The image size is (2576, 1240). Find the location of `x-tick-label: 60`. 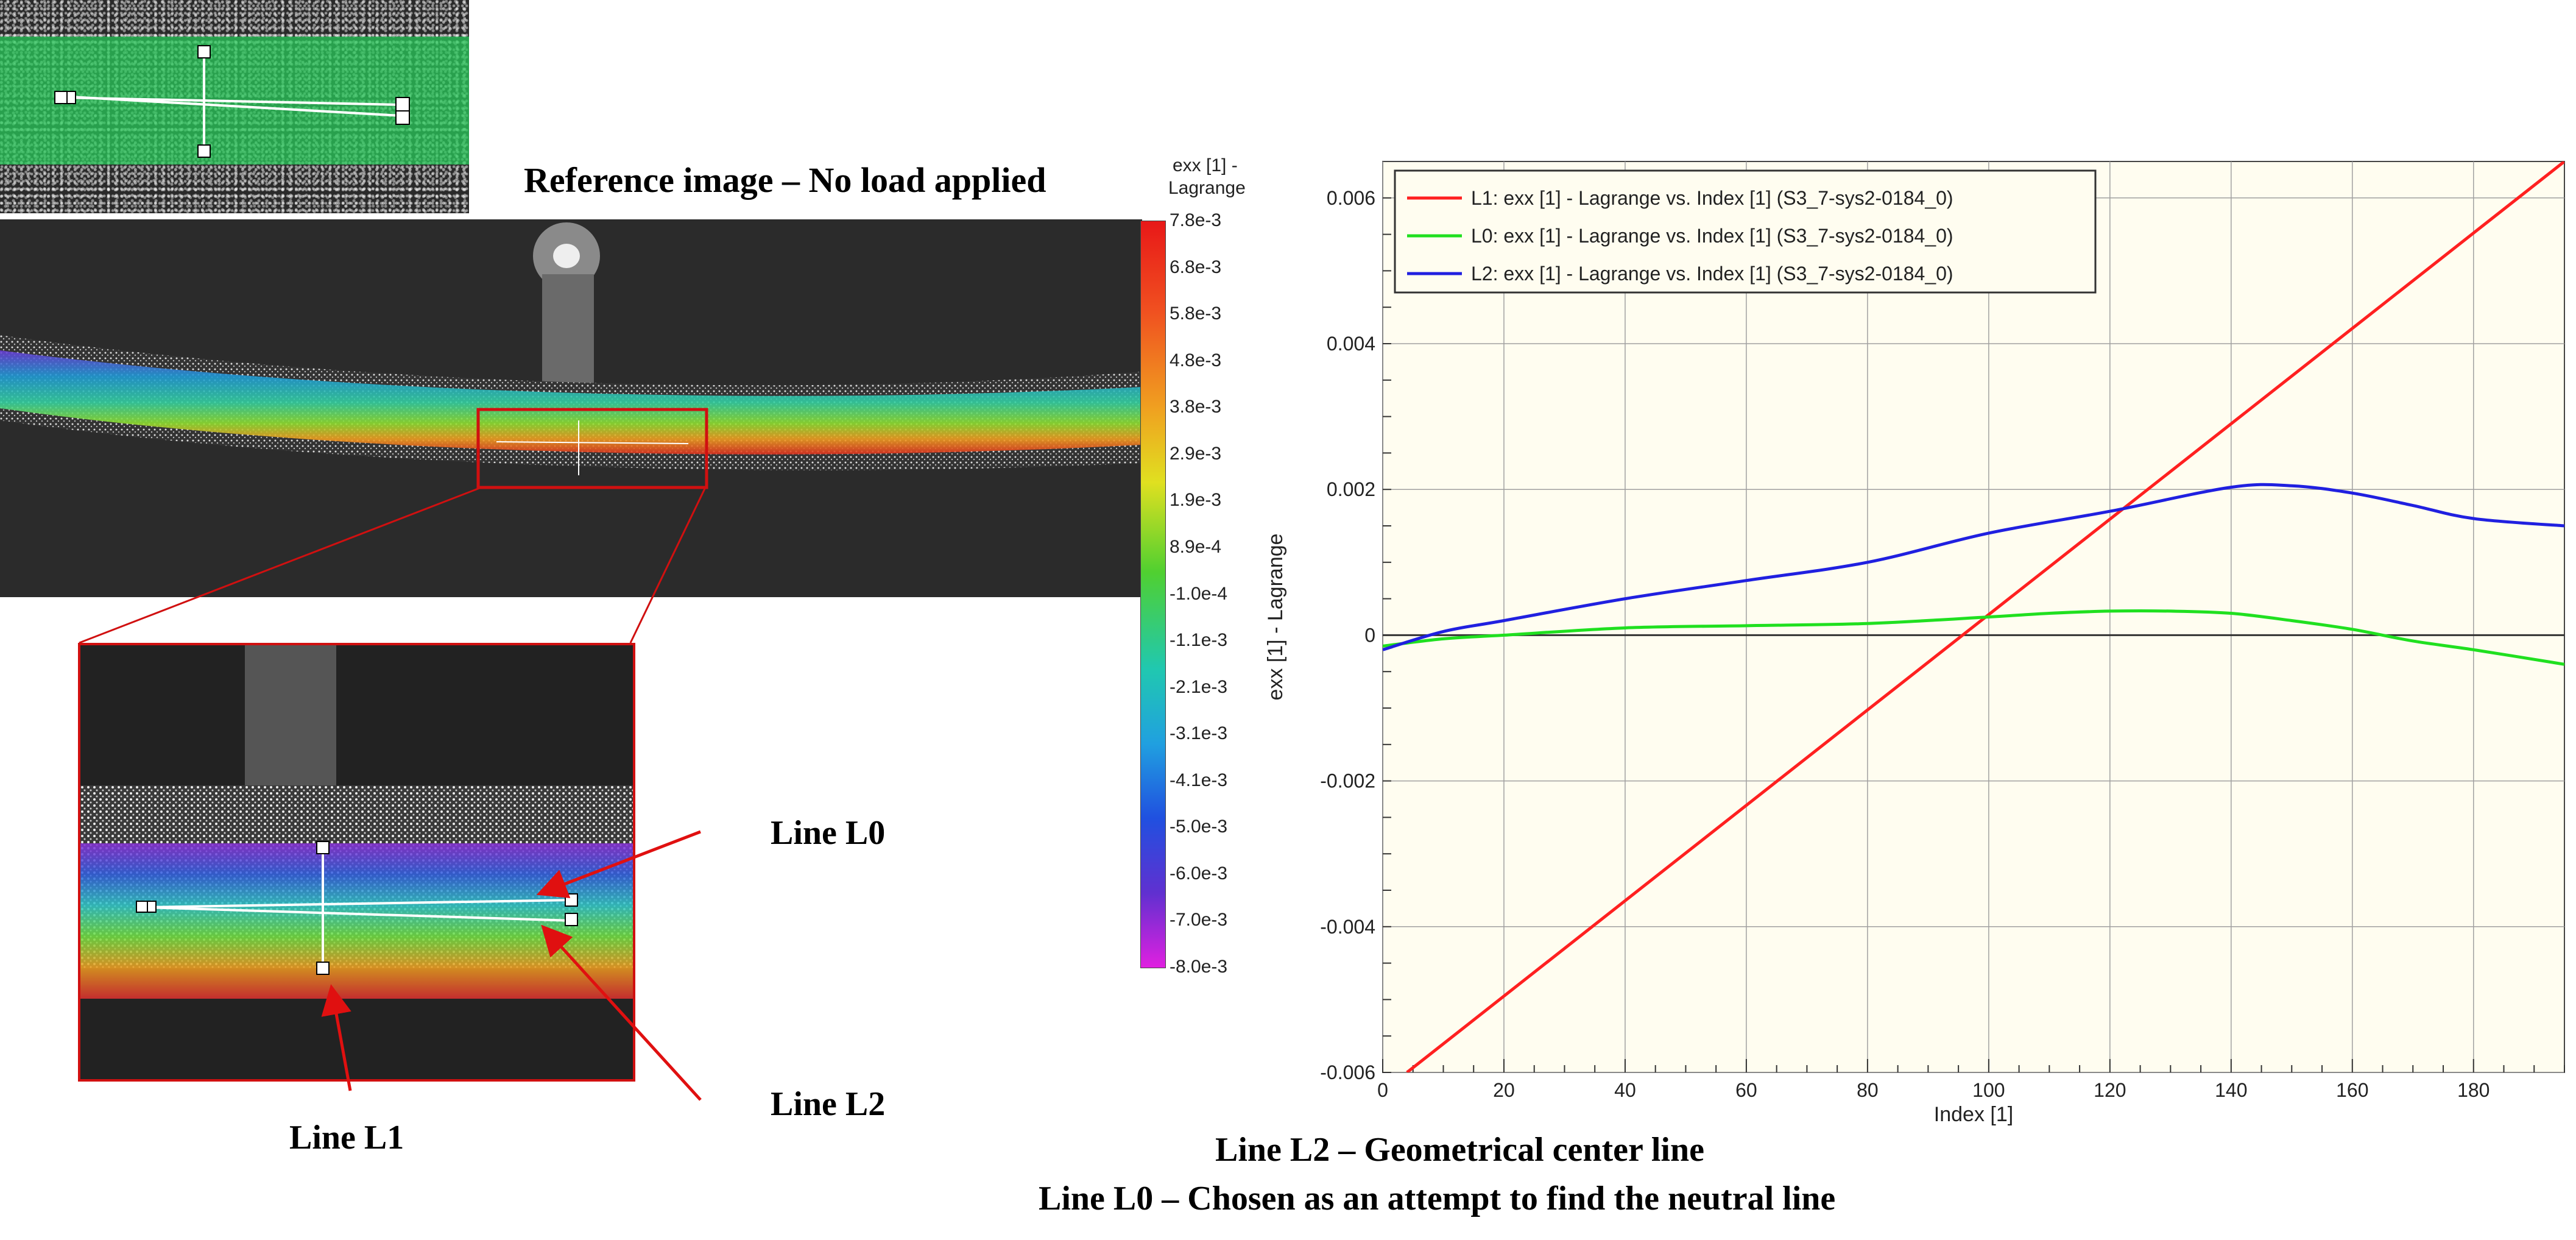

x-tick-label: 60 is located at coordinates (1746, 1090).